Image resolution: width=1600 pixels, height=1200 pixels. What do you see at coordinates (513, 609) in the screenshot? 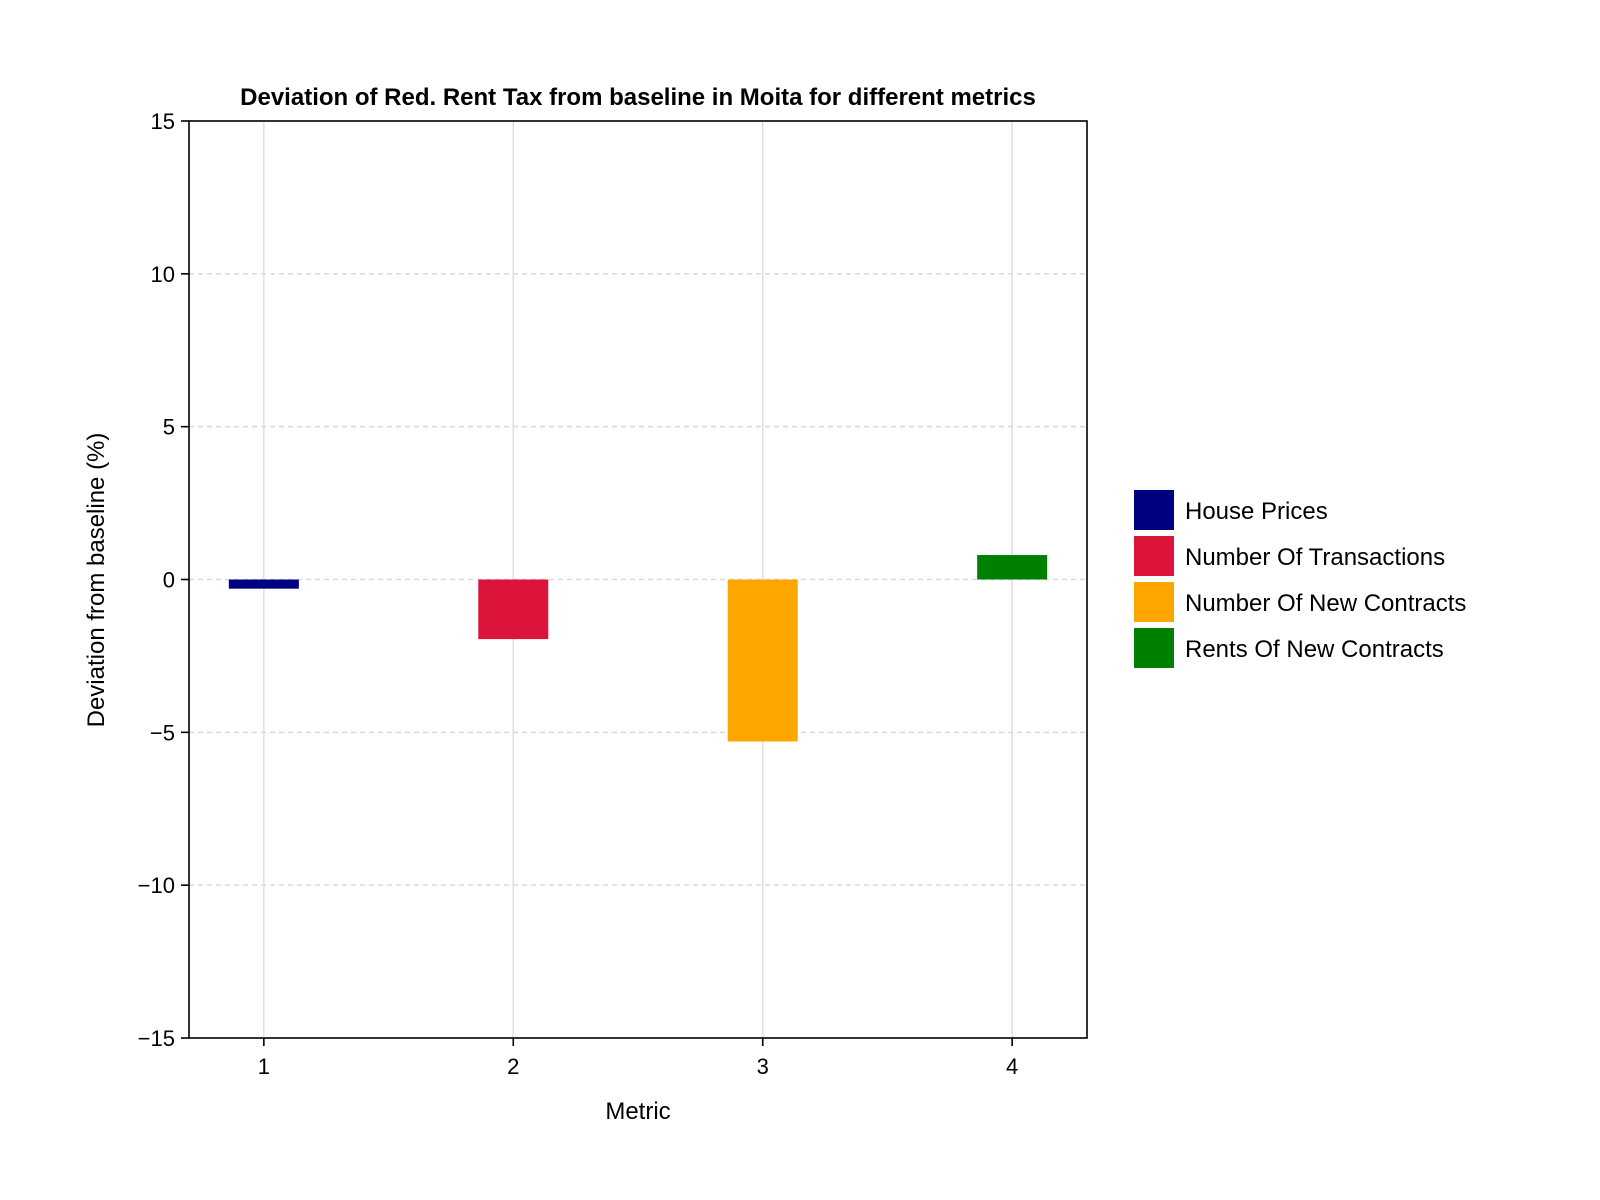
I see `bar-number-of-transactions` at bounding box center [513, 609].